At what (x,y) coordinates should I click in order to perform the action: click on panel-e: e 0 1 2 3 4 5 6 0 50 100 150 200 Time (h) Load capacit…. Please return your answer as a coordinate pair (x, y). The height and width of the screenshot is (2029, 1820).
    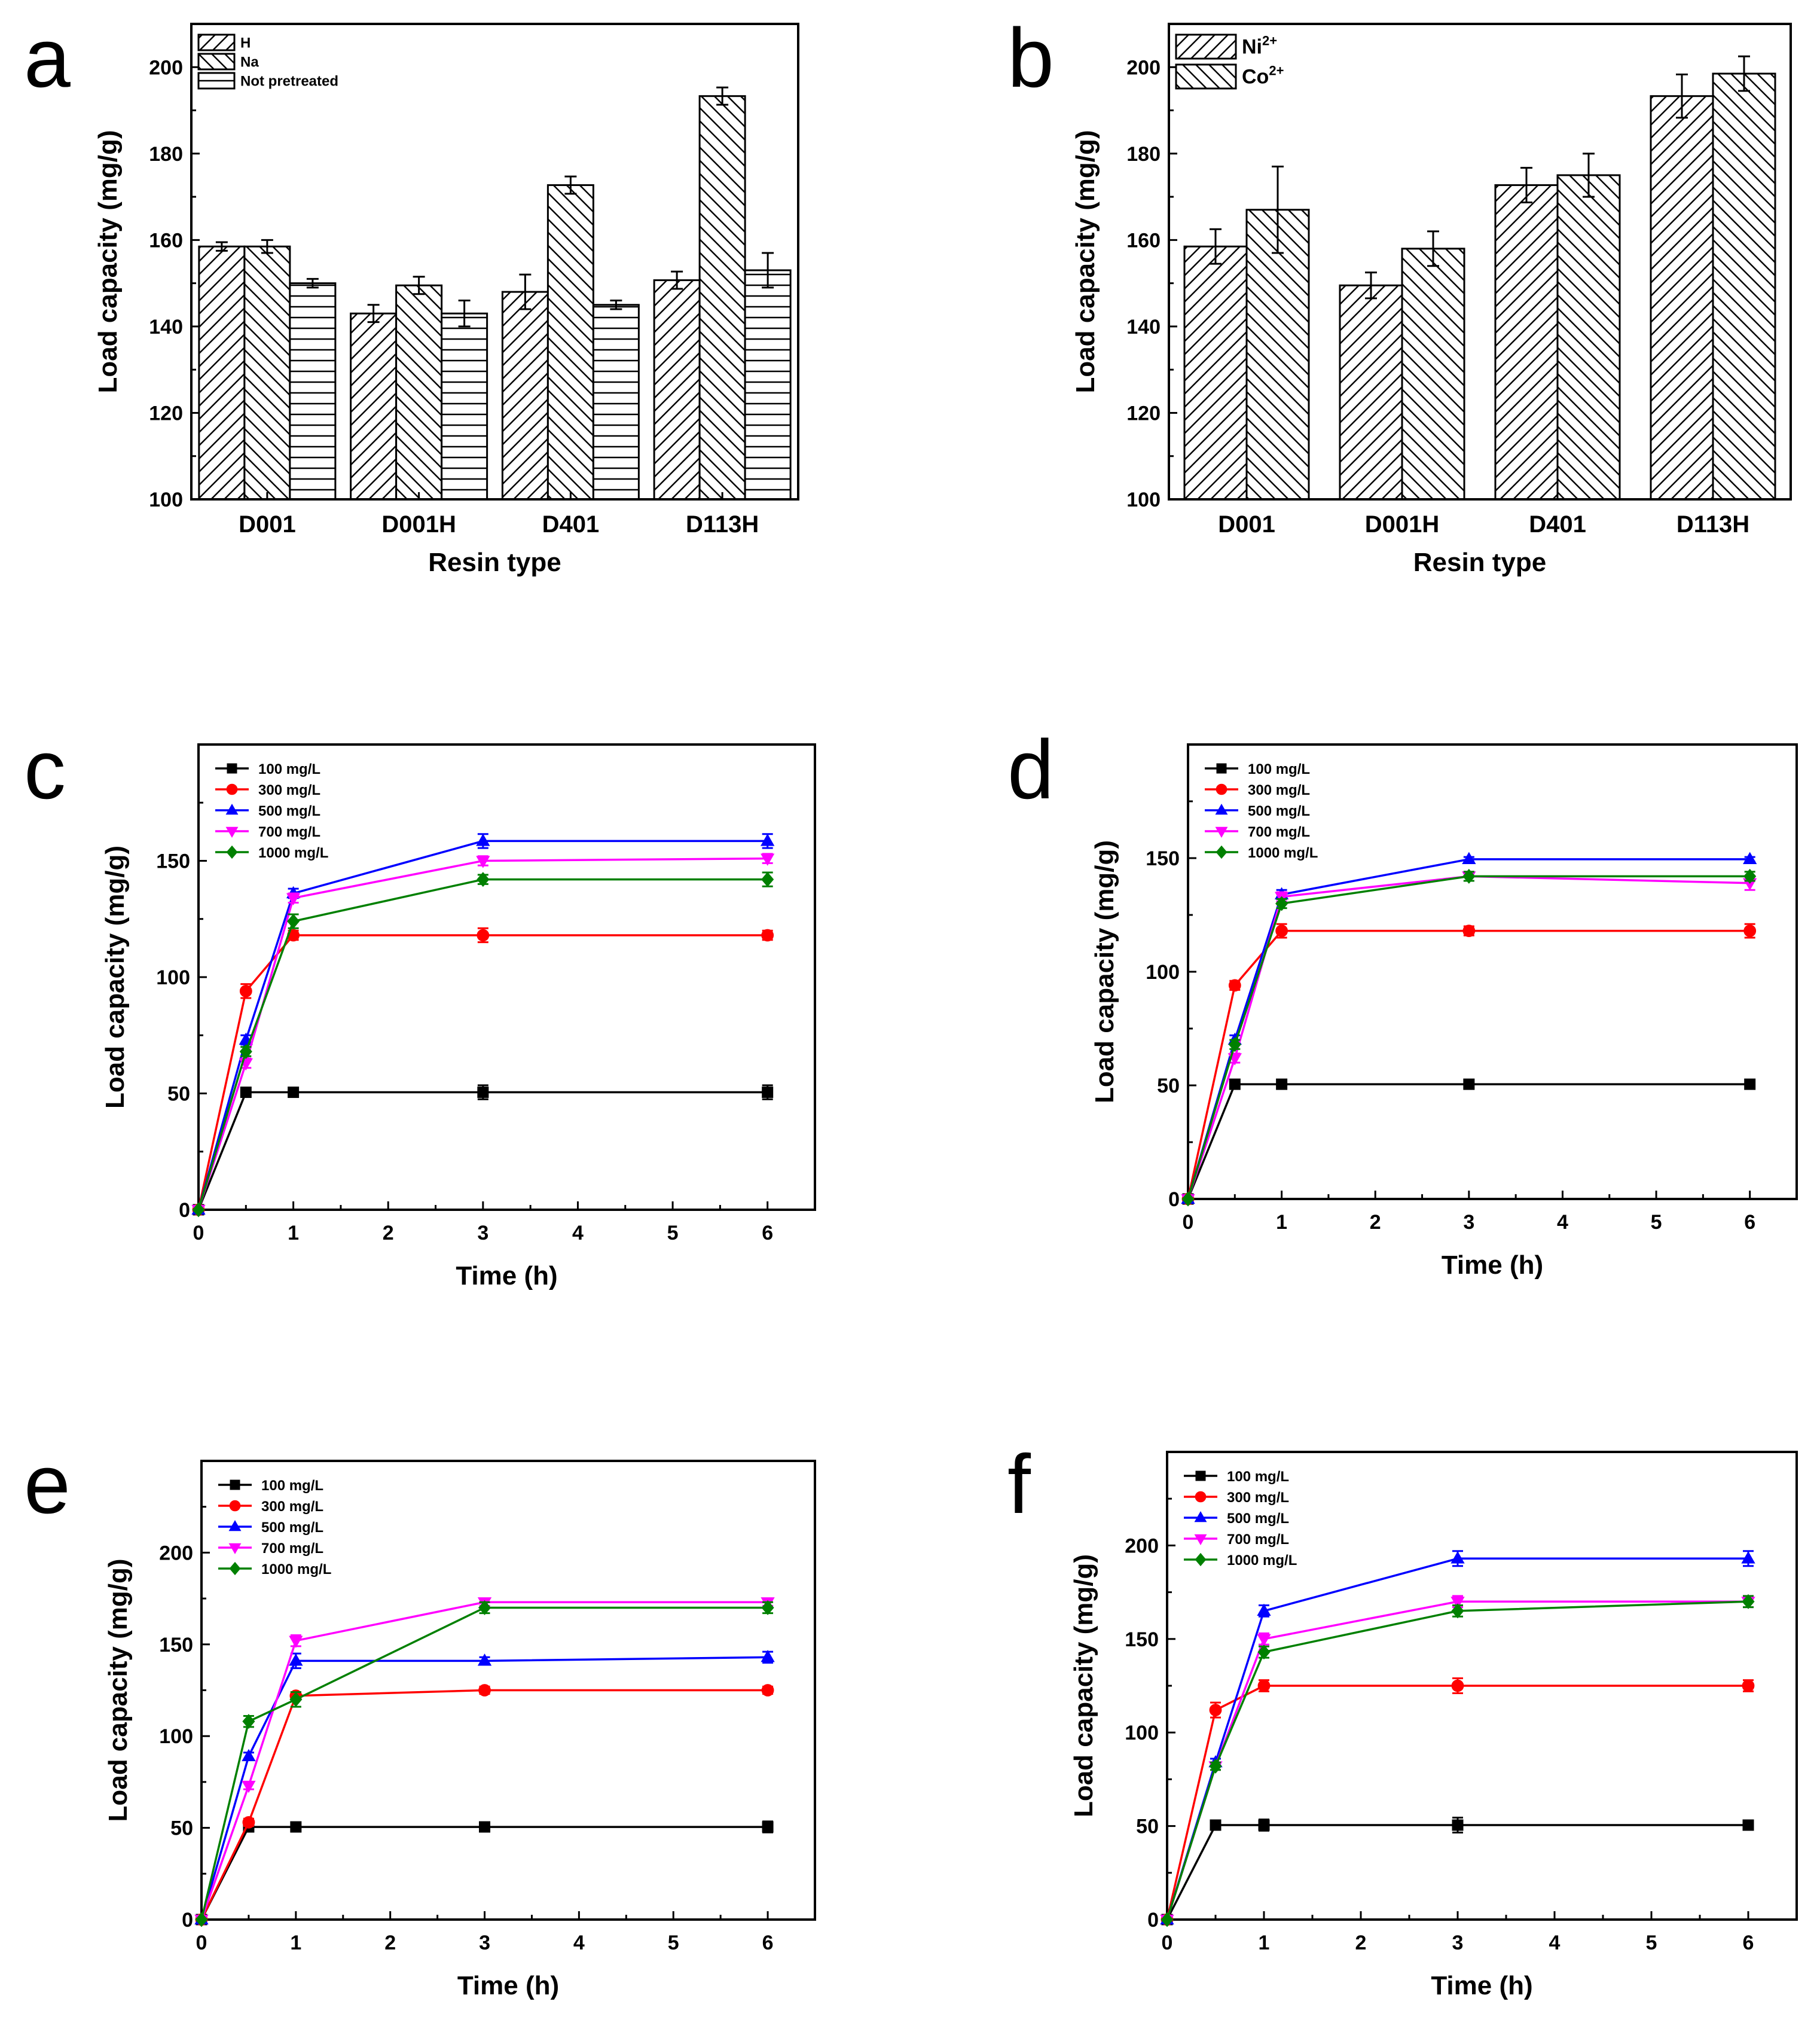
    Looking at the image, I should click on (420, 1719).